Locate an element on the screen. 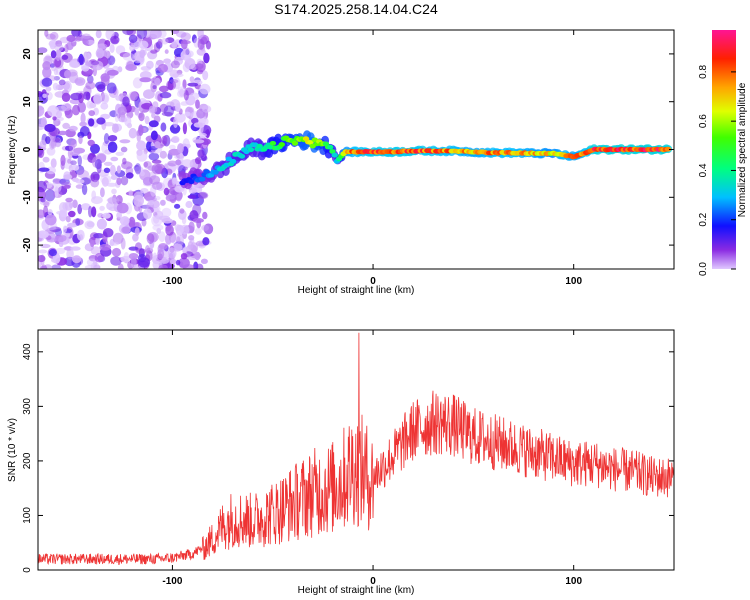 Image resolution: width=750 pixels, height=600 pixels. y-tick-label: 0 is located at coordinates (27, 149).